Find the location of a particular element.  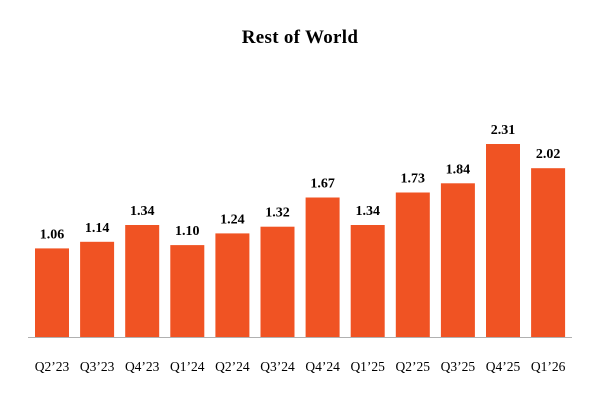

bar-value-label: 1.06 is located at coordinates (52, 234).